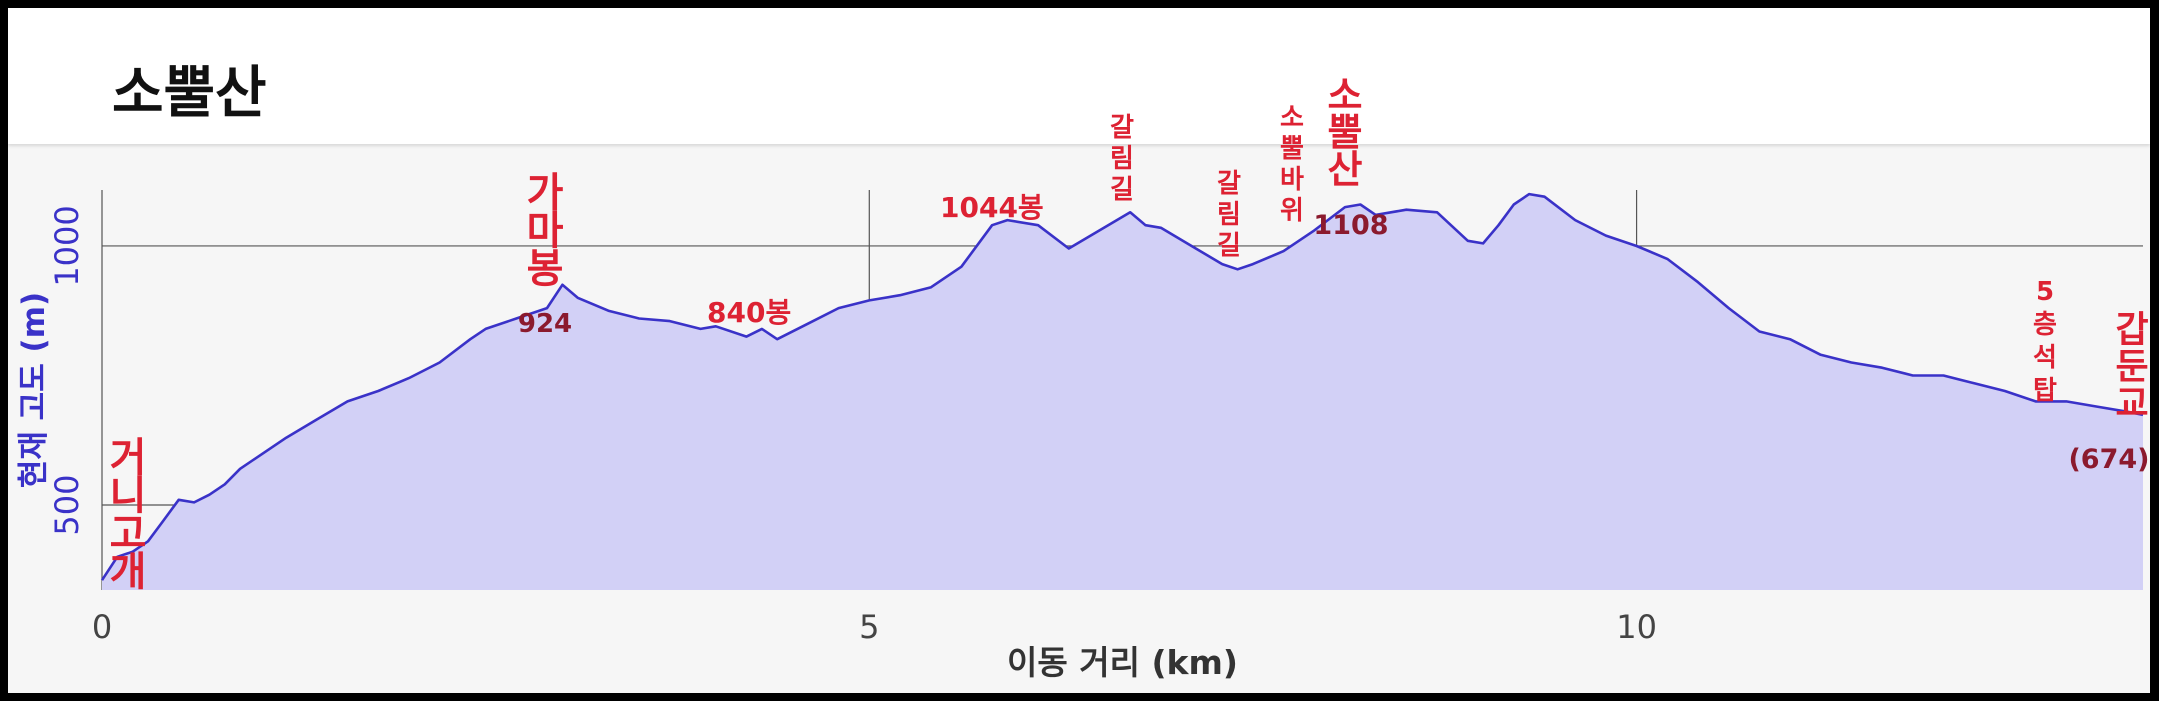 The image size is (2159, 701). Describe the element at coordinates (34, 390) in the screenshot. I see `y-axis-title: 현재 고도 (m)` at that location.